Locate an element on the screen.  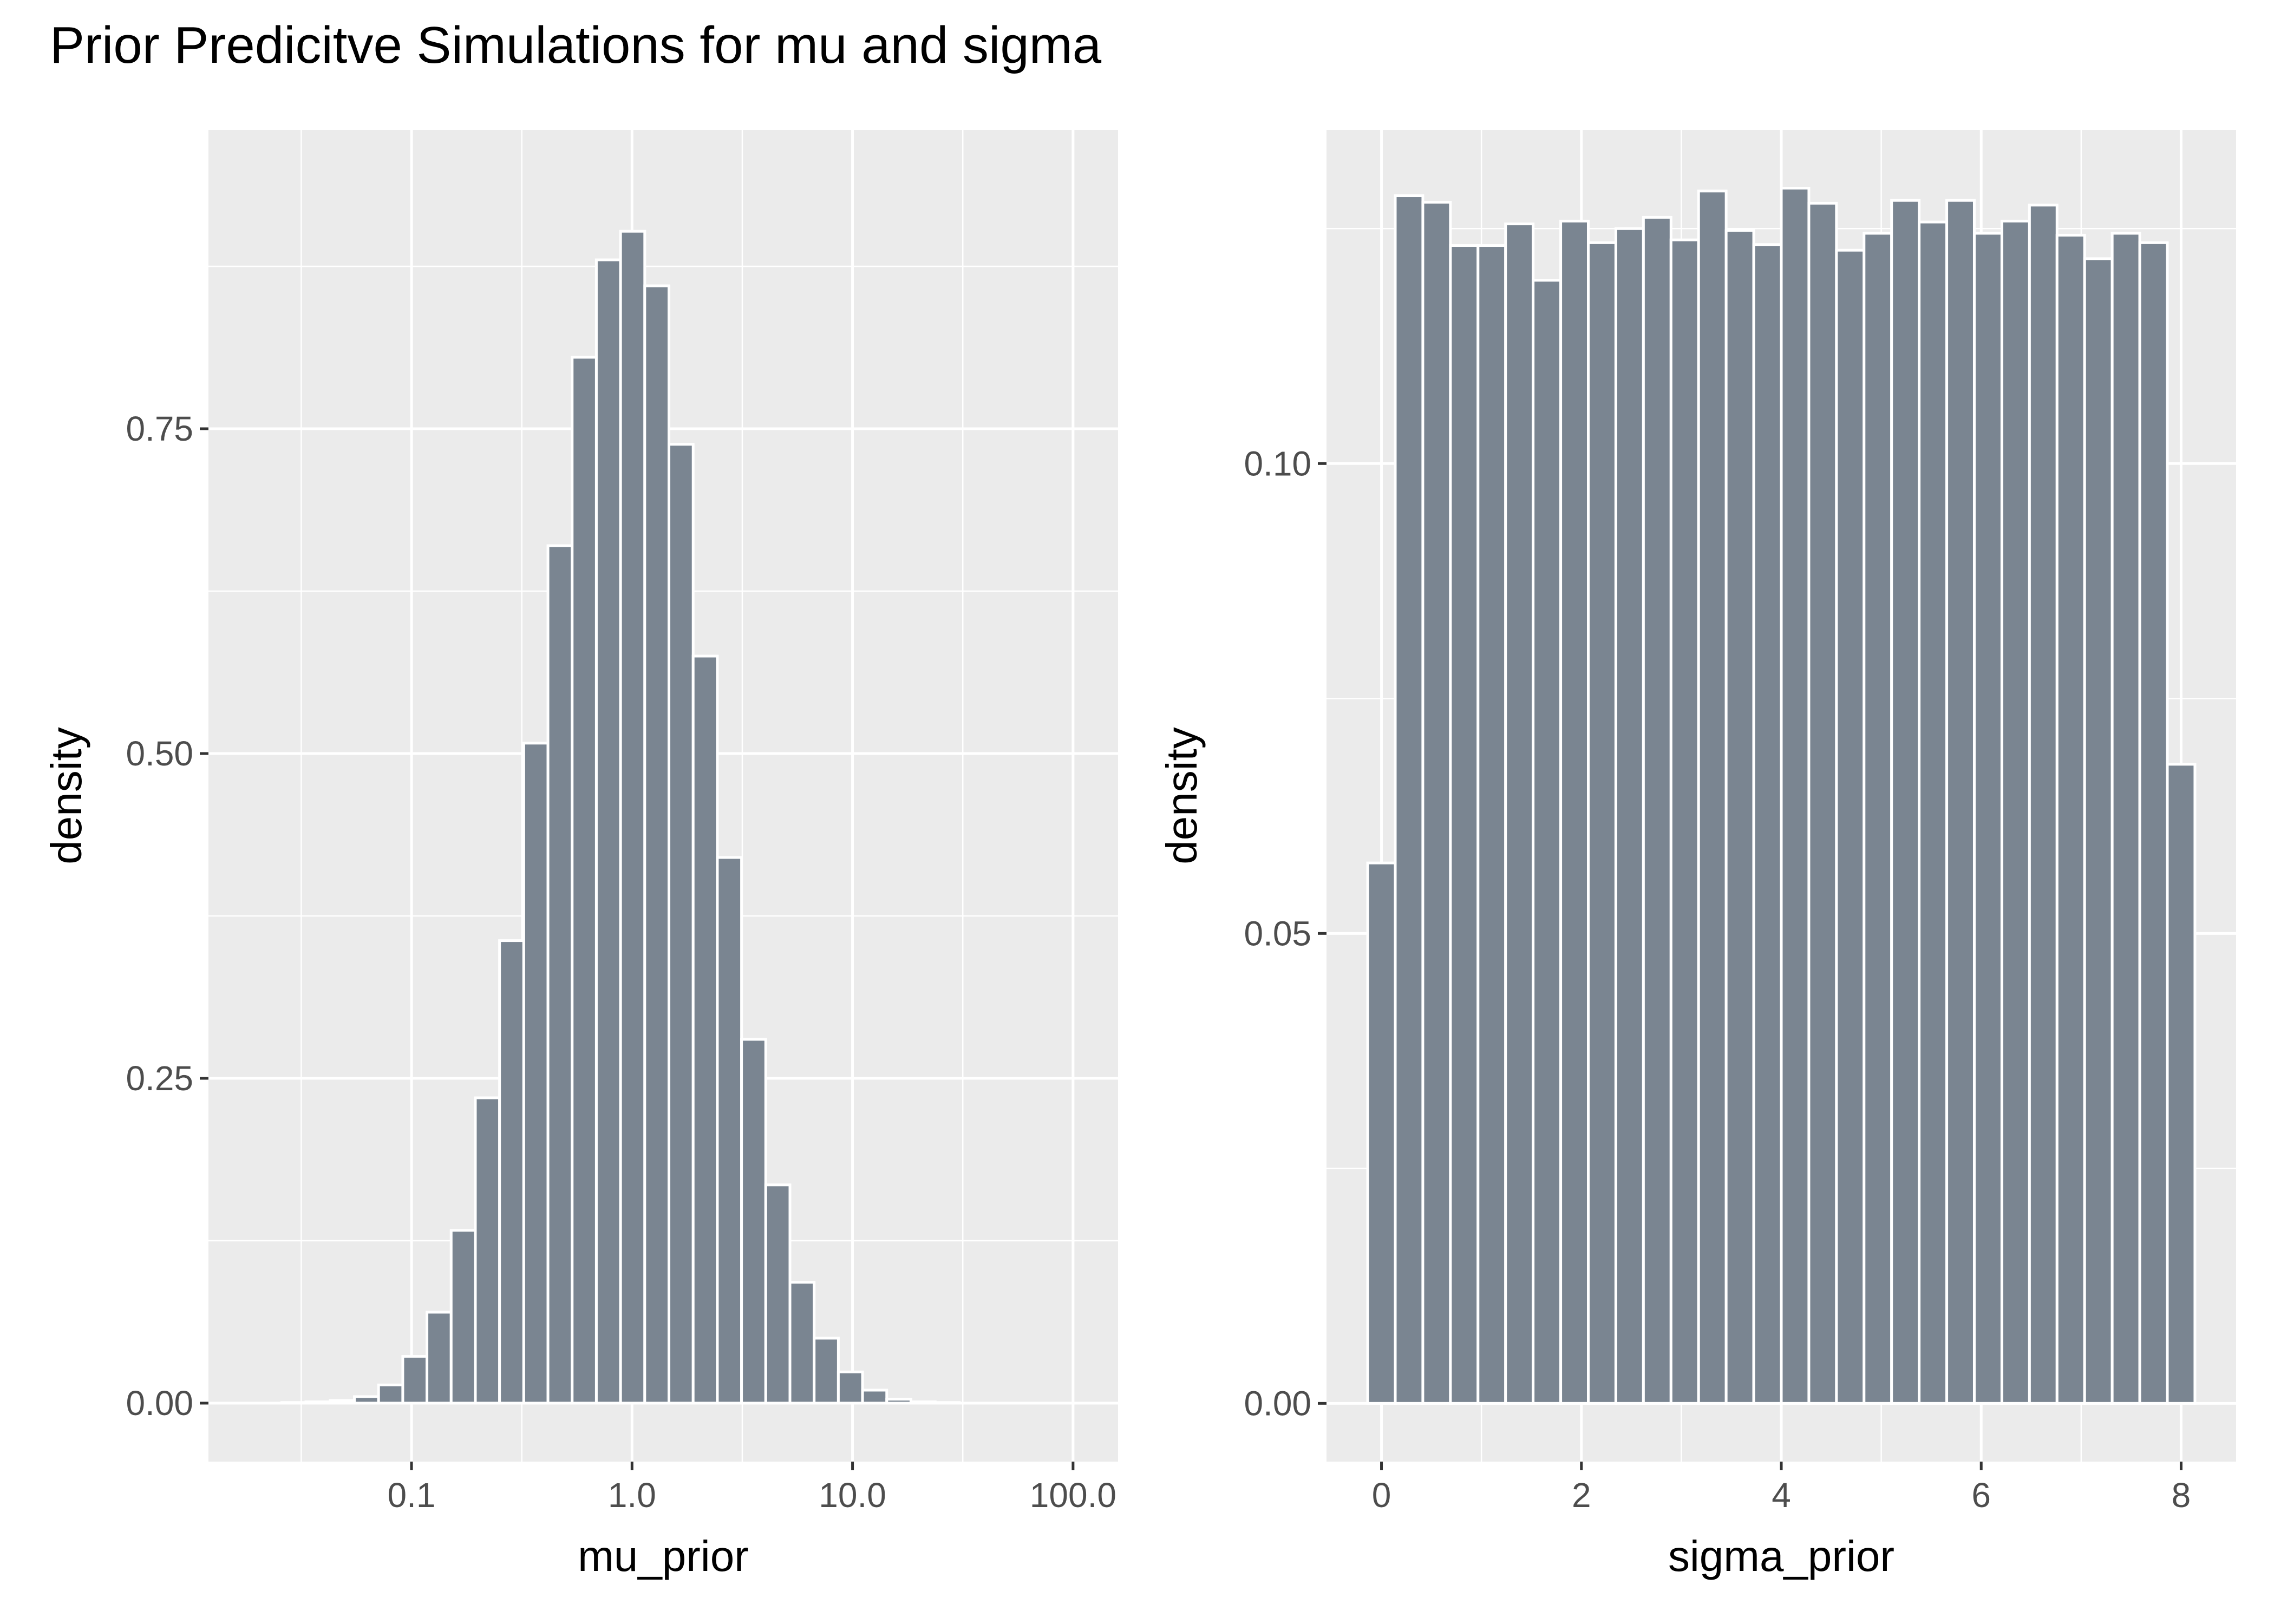
mu-prior-y-axis-title: density is located at coordinates (66, 795).